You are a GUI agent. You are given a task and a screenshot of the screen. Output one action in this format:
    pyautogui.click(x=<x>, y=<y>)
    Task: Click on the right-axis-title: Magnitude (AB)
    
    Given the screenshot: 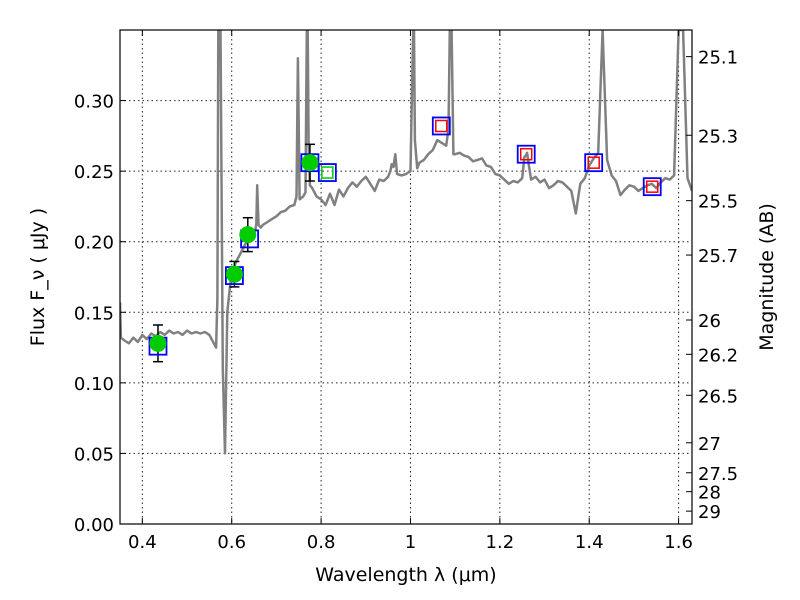 What is the action you would take?
    pyautogui.click(x=767, y=277)
    